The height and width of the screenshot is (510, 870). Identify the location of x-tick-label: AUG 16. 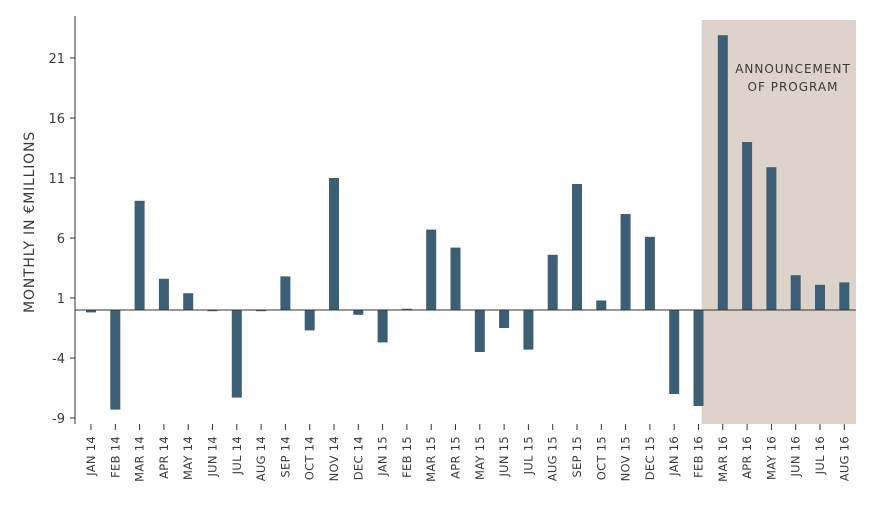
(844, 458).